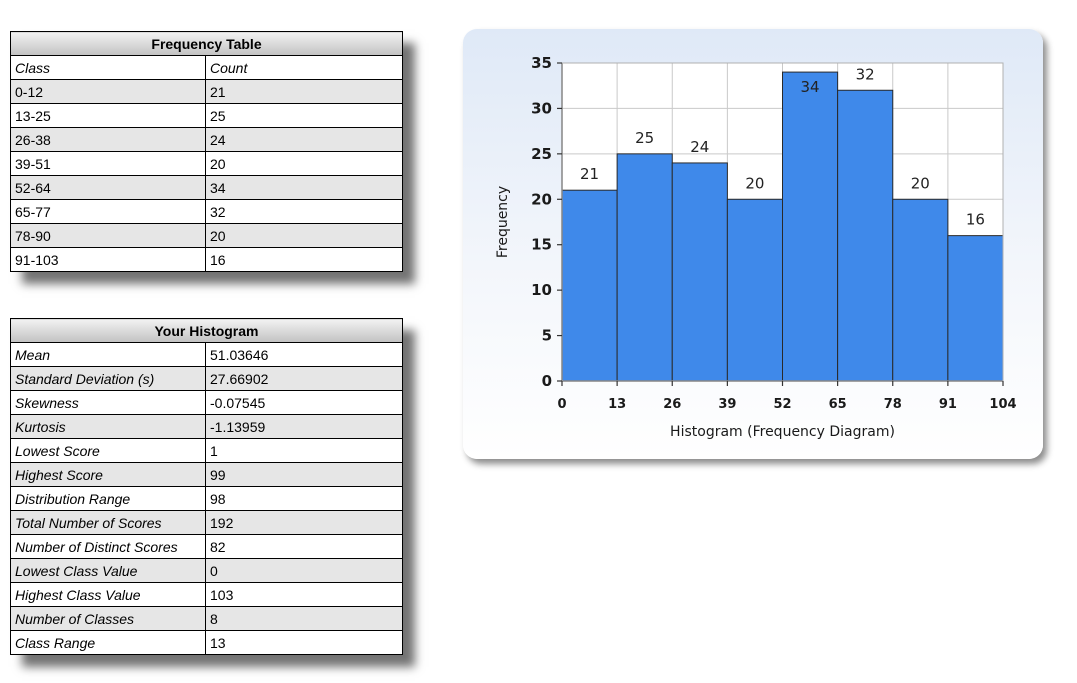 The image size is (1077, 683). What do you see at coordinates (304, 498) in the screenshot?
I see `stat-value: 98` at bounding box center [304, 498].